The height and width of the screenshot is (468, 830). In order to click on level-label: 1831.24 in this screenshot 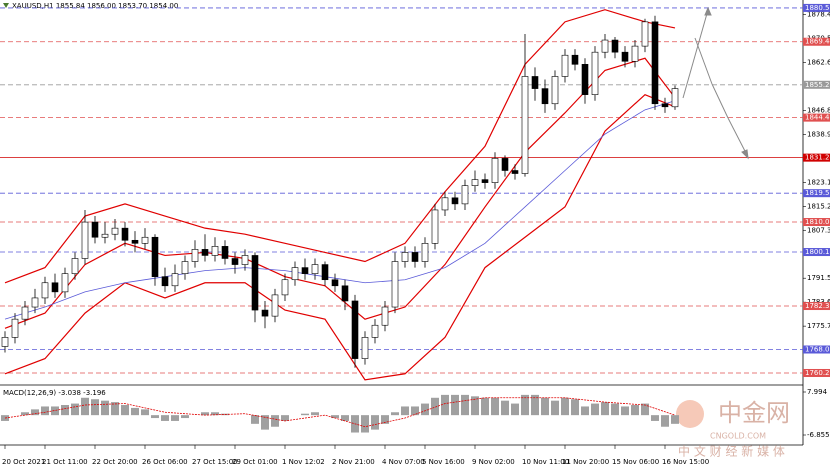, I will do `click(817, 158)`.